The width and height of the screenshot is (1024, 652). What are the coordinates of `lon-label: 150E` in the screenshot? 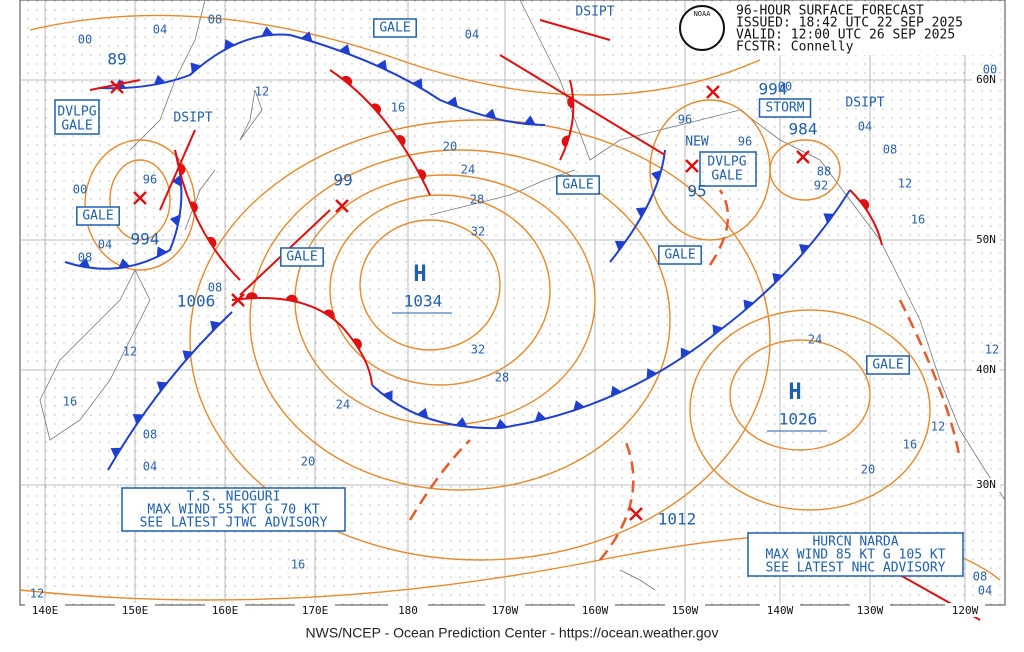 It's located at (135, 610).